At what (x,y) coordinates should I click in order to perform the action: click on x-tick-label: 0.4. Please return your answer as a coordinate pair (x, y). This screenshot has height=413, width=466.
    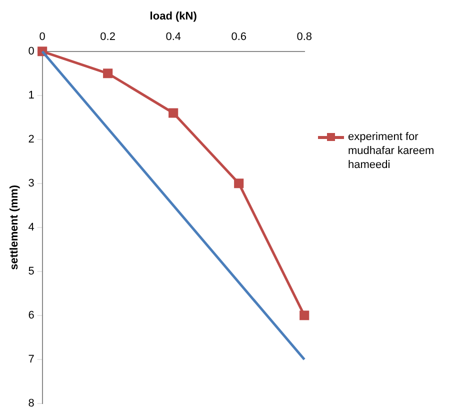
    Looking at the image, I should click on (173, 36).